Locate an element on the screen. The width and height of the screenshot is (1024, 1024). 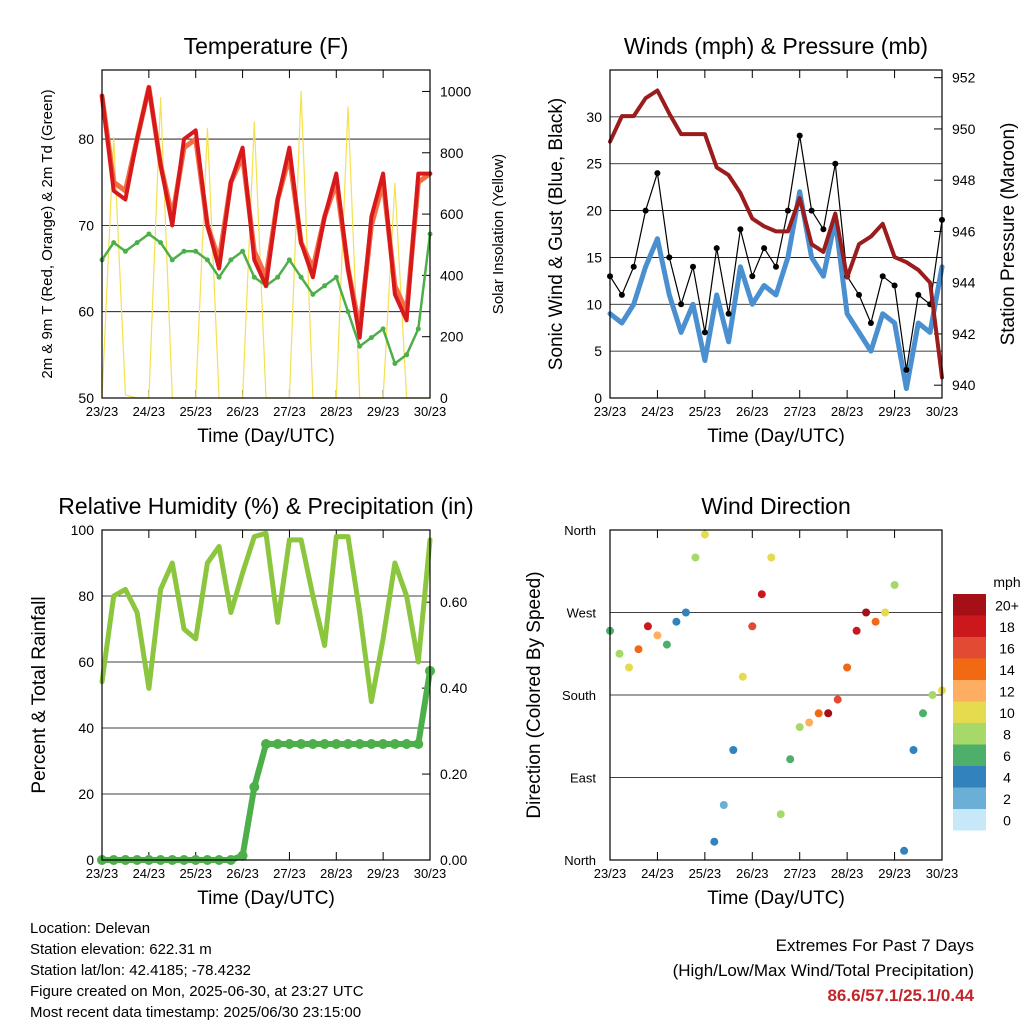
y-tick-label: 10 is located at coordinates (594, 304).